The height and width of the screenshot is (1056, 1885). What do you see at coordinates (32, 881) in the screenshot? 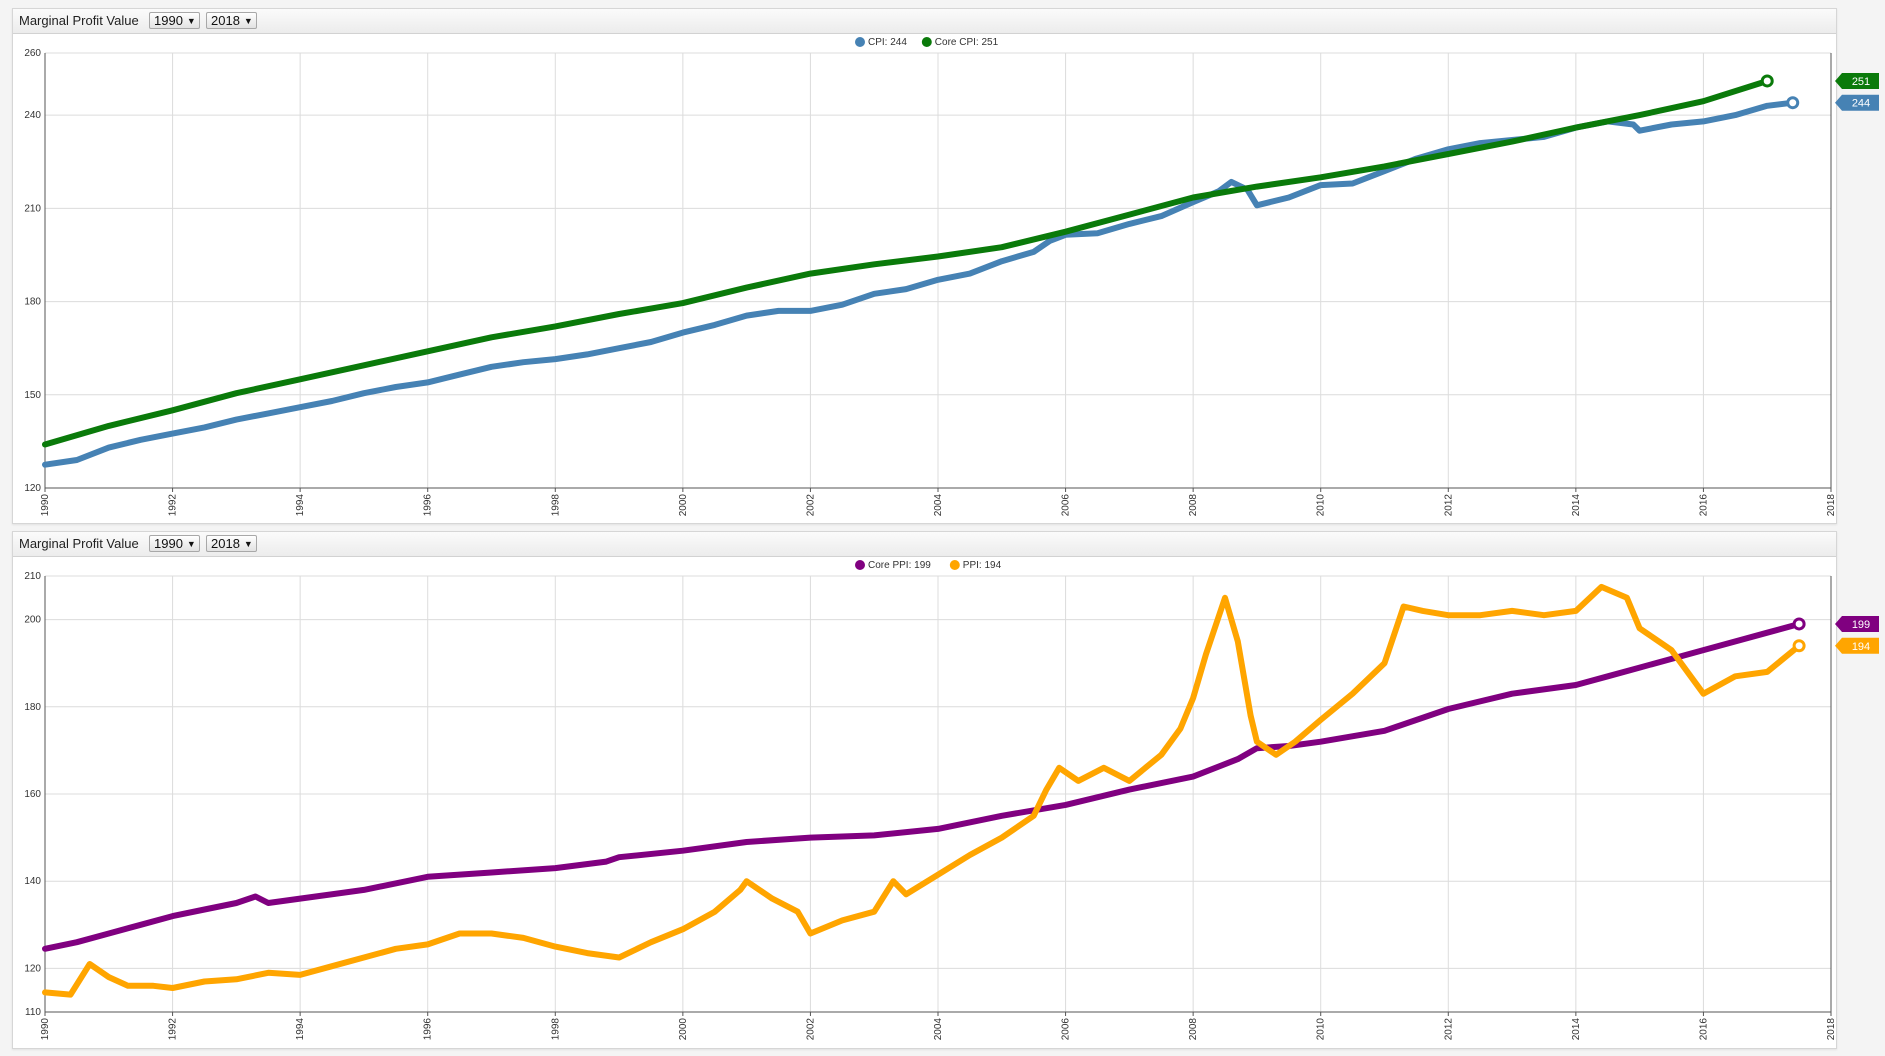
I see `y-tick-label: 140` at bounding box center [32, 881].